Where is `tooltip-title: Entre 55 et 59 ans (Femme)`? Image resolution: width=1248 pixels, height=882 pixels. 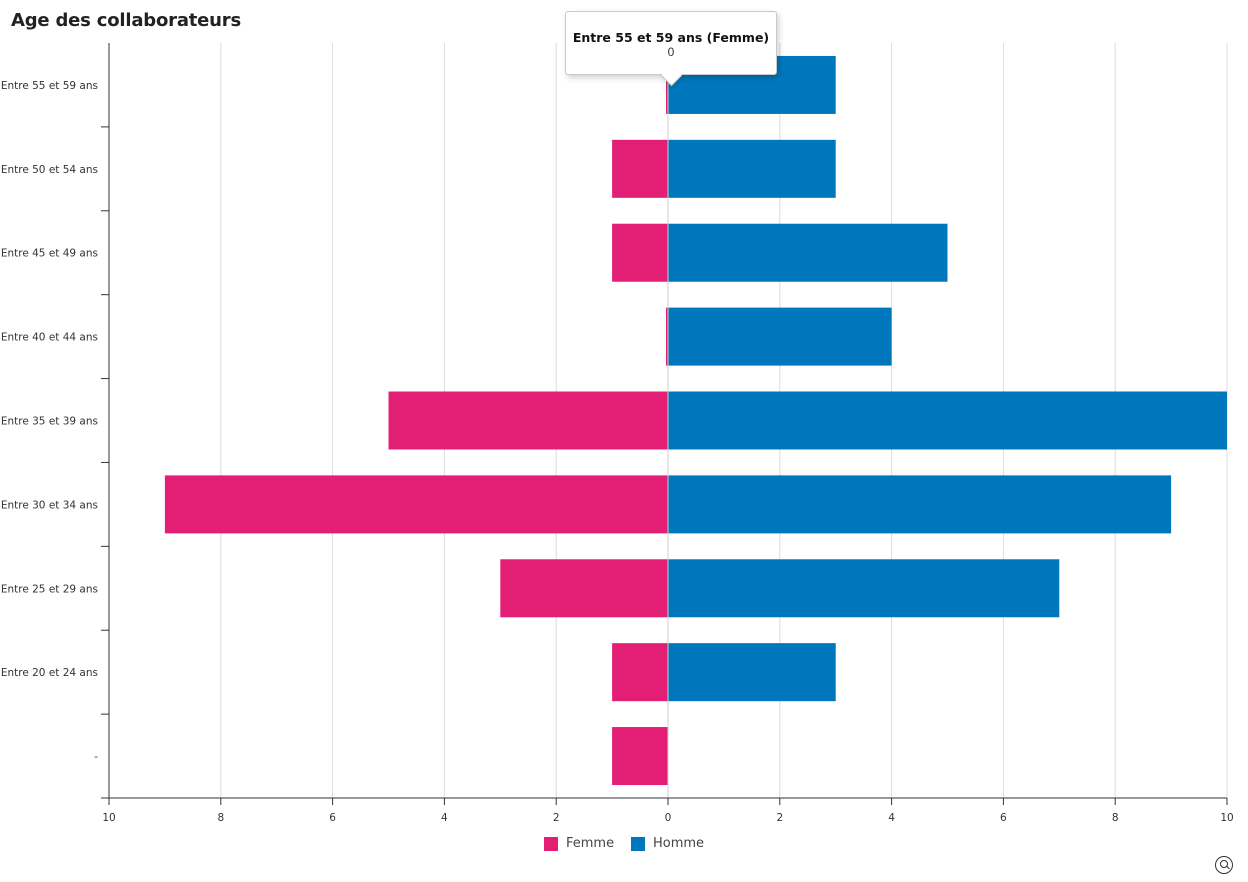
tooltip-title: Entre 55 et 59 ans (Femme) is located at coordinates (671, 37).